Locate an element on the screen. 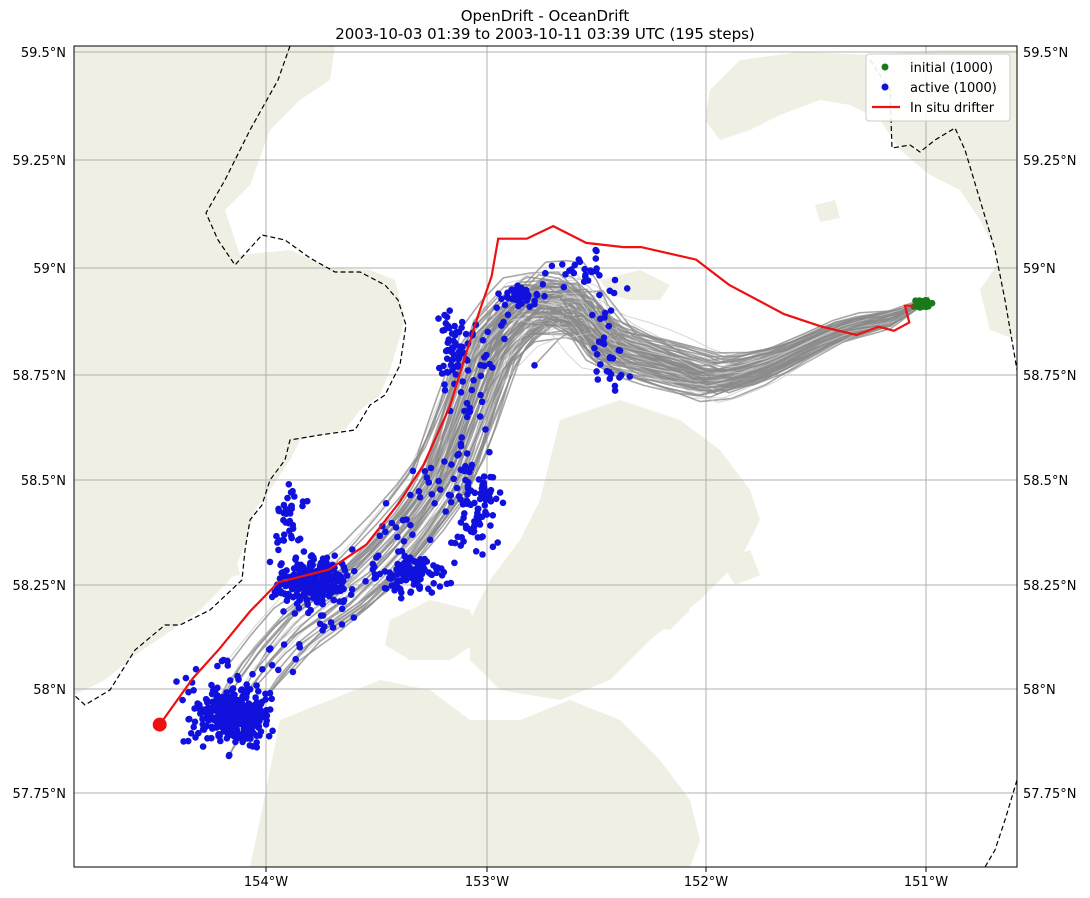 The width and height of the screenshot is (1090, 898). lat-tick-label-left: 58.75°N is located at coordinates (39, 376).